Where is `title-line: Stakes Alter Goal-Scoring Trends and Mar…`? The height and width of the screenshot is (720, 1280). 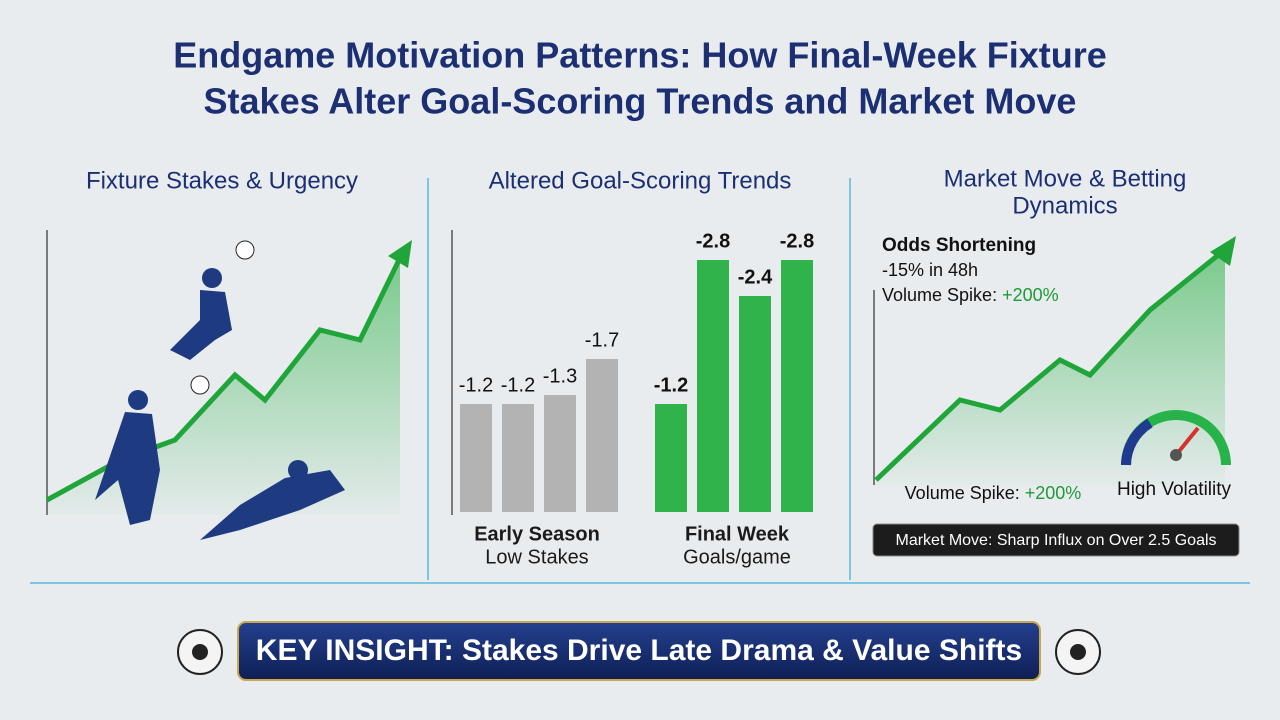
title-line: Stakes Alter Goal-Scoring Trends and Mar… is located at coordinates (640, 101).